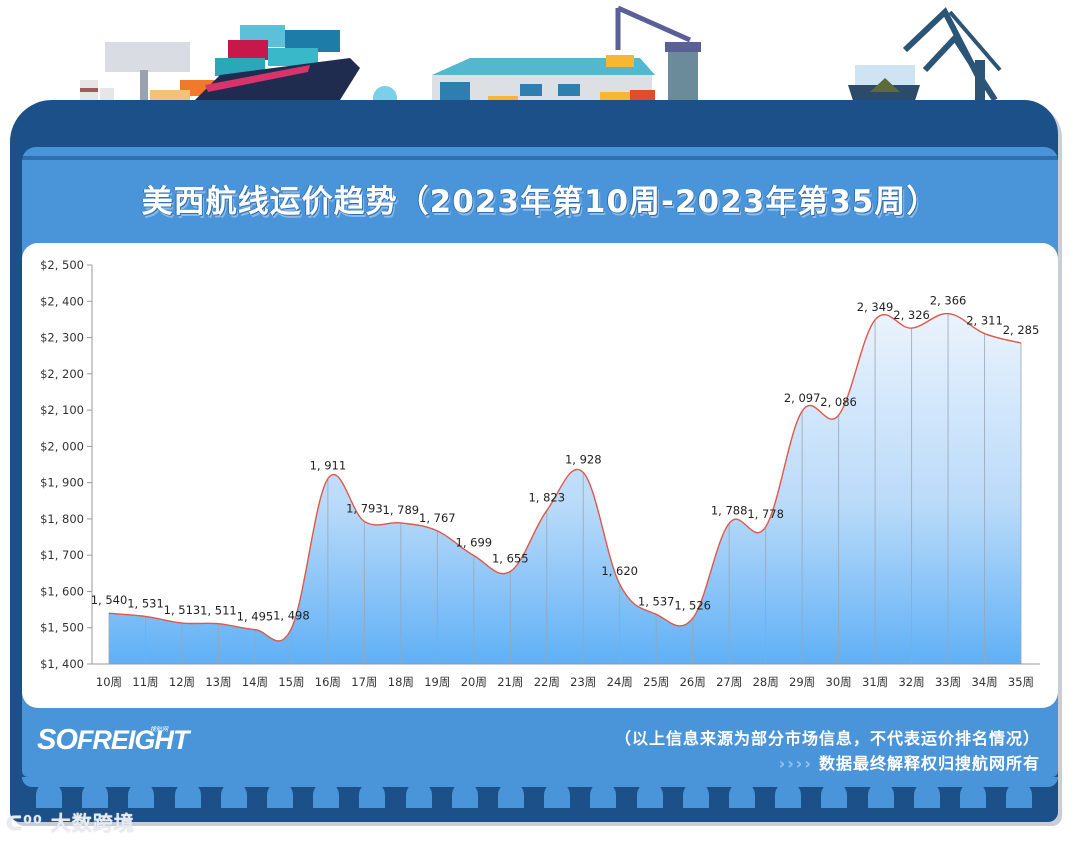 This screenshot has width=1080, height=841. What do you see at coordinates (255, 617) in the screenshot?
I see `data-label: 1, 495` at bounding box center [255, 617].